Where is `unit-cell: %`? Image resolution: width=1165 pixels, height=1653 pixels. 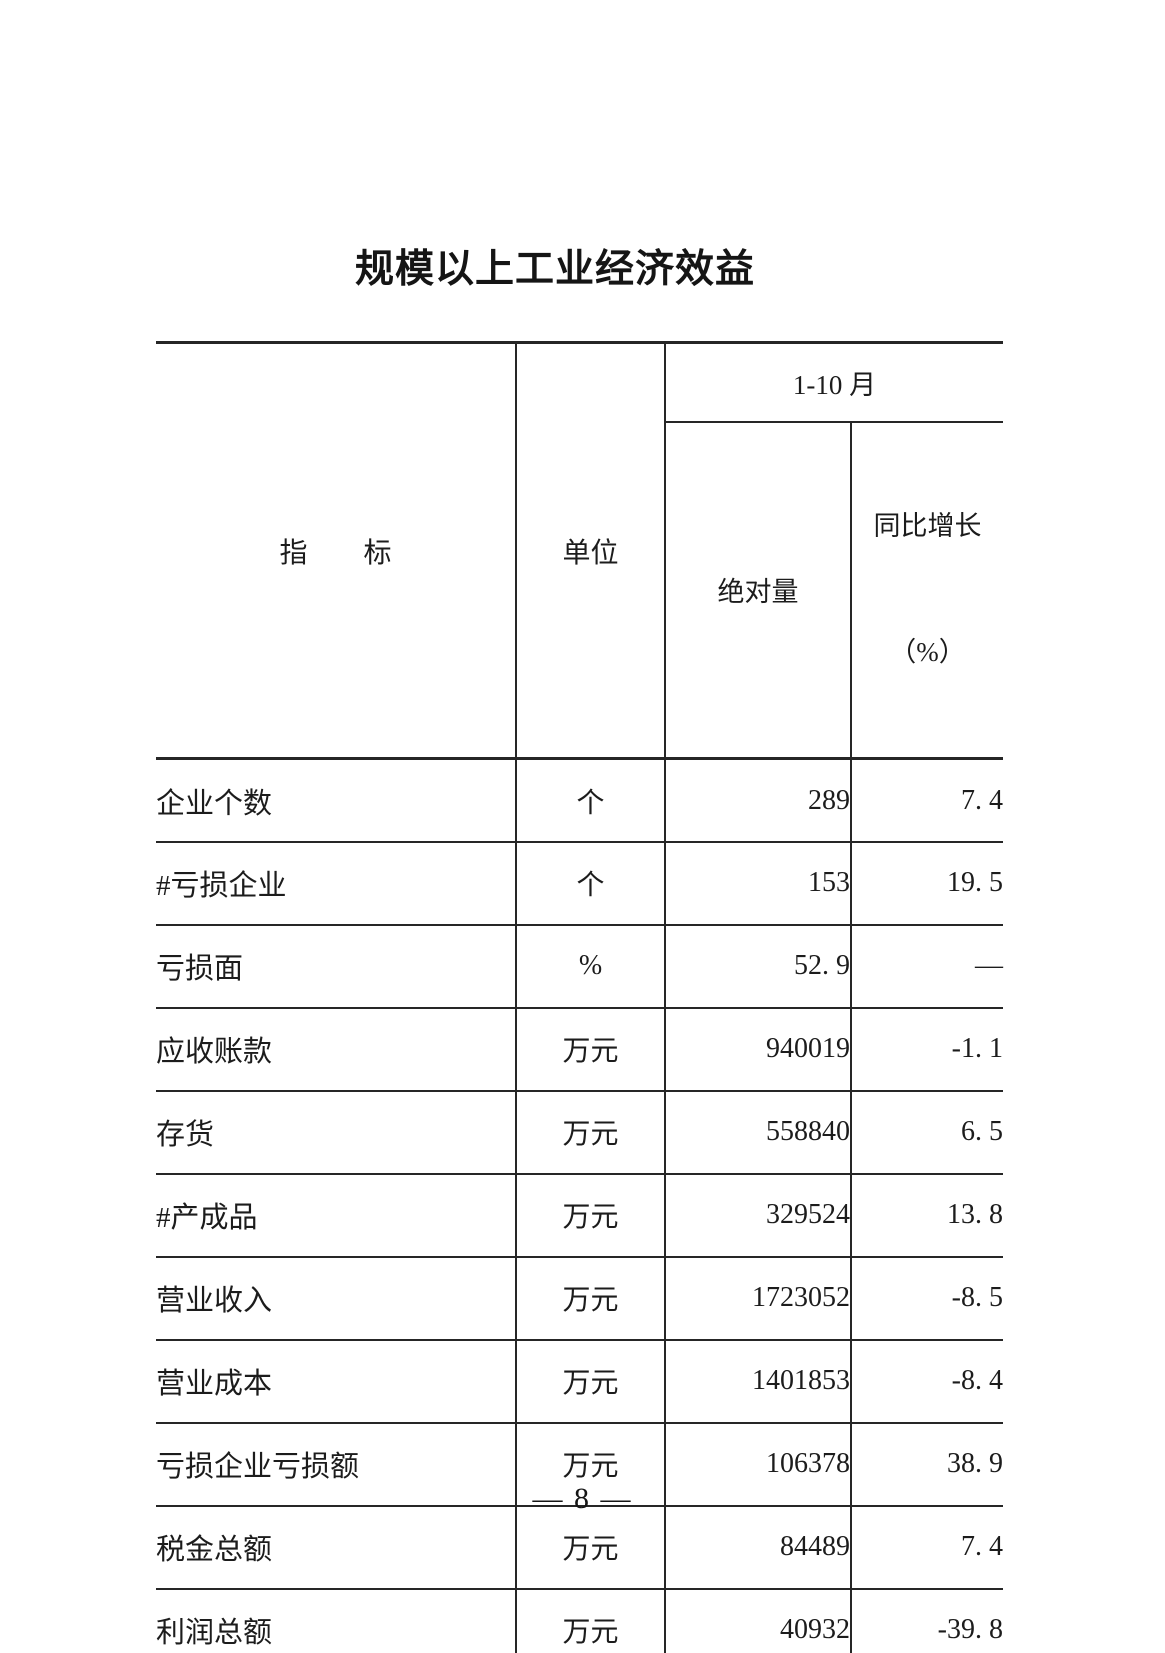 unit-cell: % is located at coordinates (591, 965).